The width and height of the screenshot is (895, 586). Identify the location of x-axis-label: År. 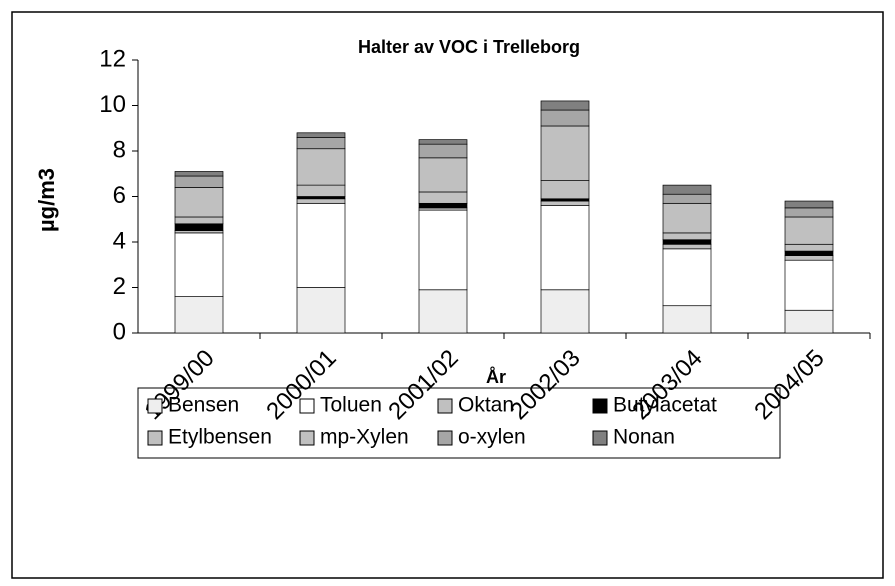
(496, 377).